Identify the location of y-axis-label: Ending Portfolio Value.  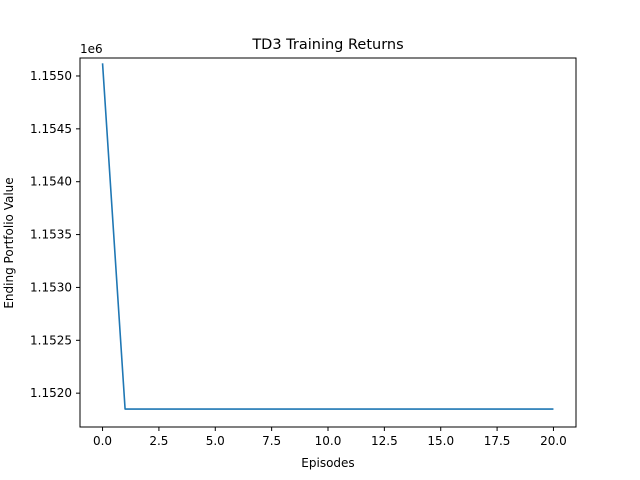
(9, 242).